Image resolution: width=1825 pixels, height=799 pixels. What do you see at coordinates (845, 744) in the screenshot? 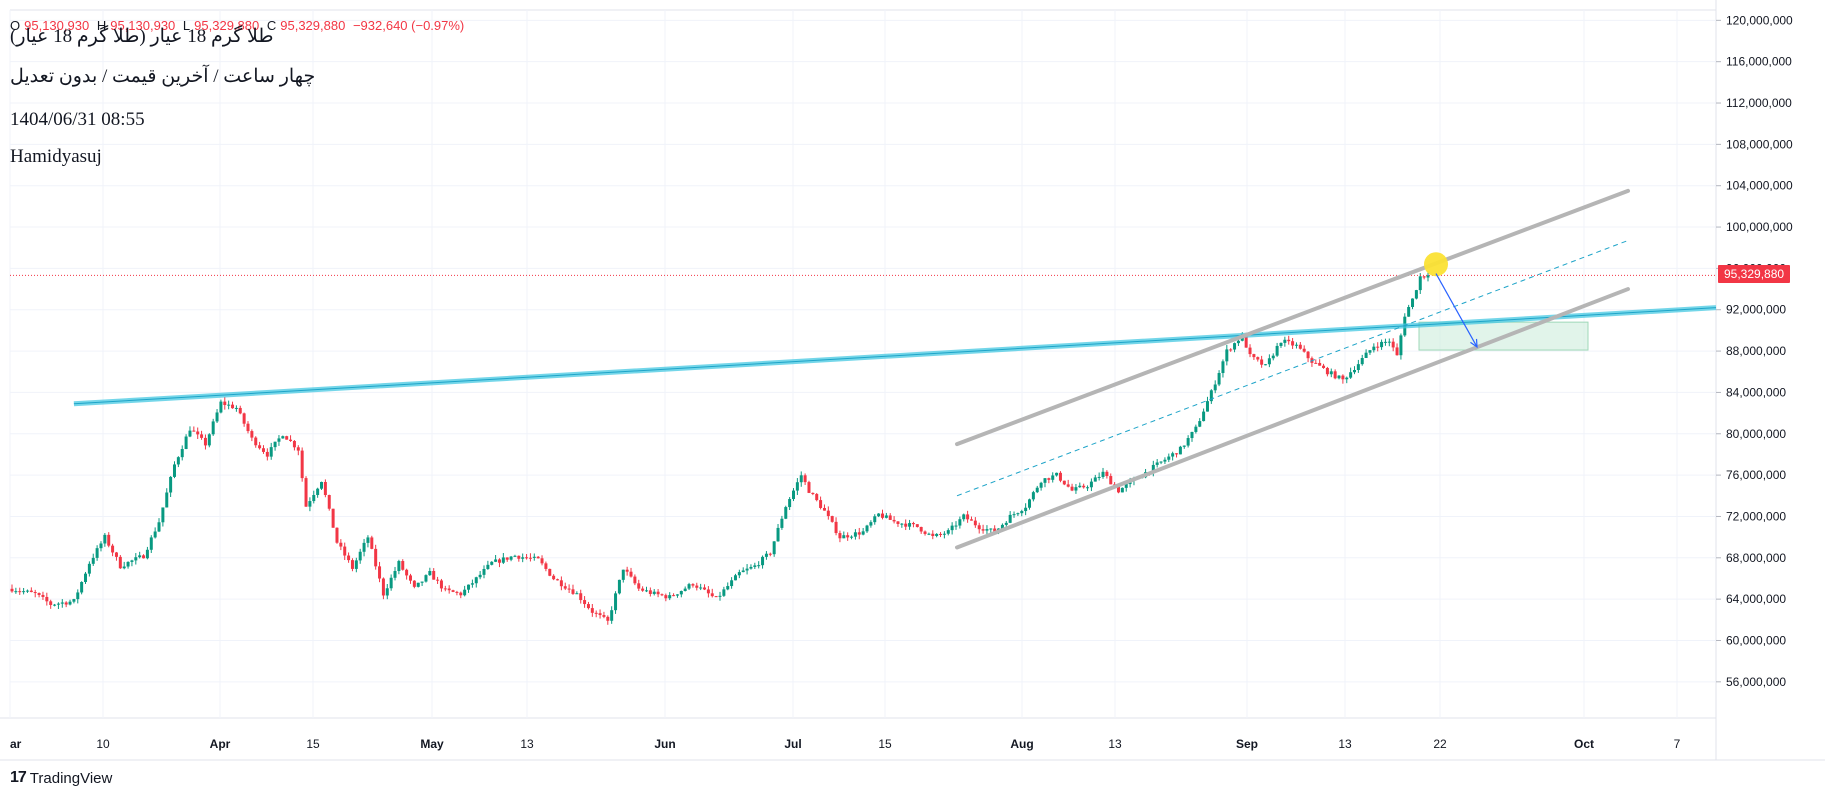
I see `time-axis: ar 10 Apr 15 May 13 Jun Jul 15 Aug 13 Sep 13 22 Oct 7` at bounding box center [845, 744].